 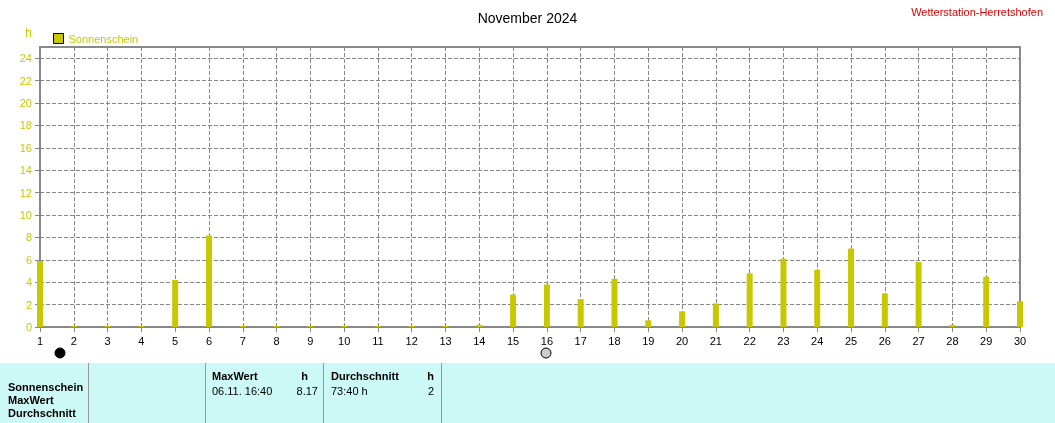 I want to click on x-tick-label: 28, so click(x=952, y=340).